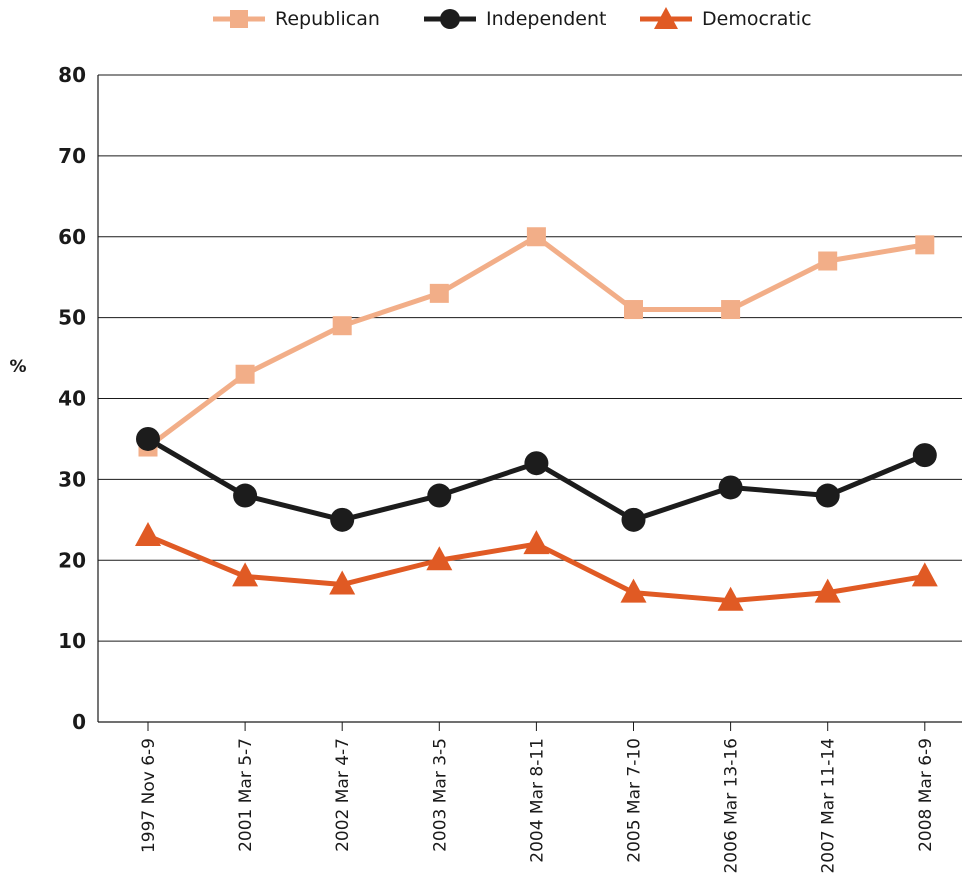 The width and height of the screenshot is (964, 894). What do you see at coordinates (829, 806) in the screenshot?
I see `x-tick-label: 2007 Mar 11-14` at bounding box center [829, 806].